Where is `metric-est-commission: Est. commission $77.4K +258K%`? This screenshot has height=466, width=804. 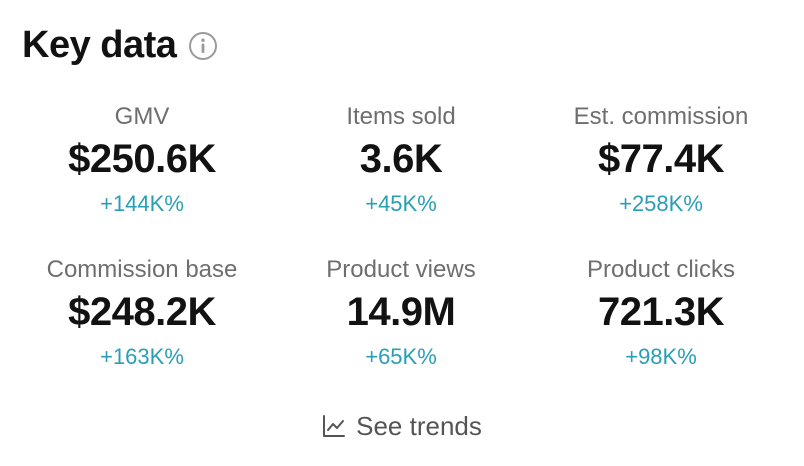
metric-est-commission: Est. commission $77.4K +258K% is located at coordinates (661, 172).